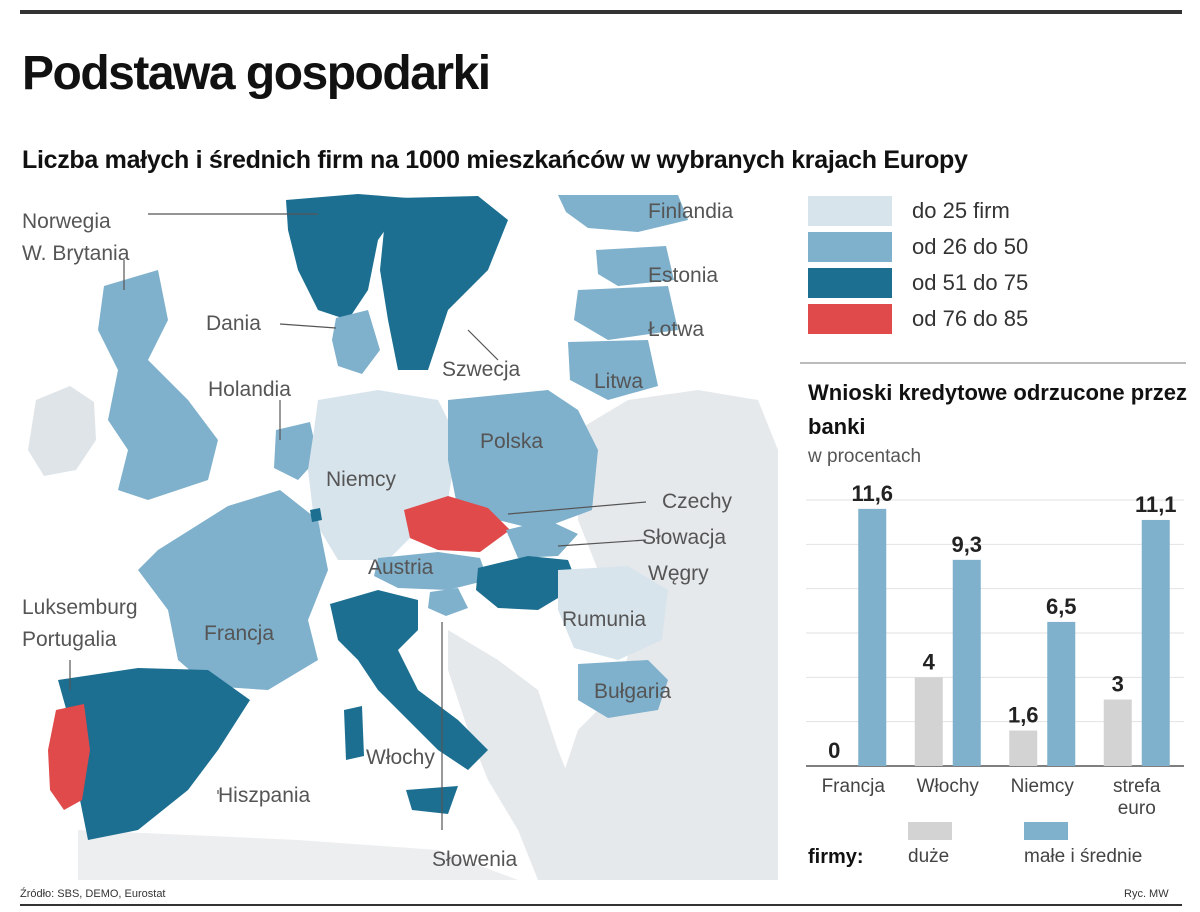 Image resolution: width=1200 pixels, height=912 pixels. I want to click on rumunia-shape, so click(613, 613).